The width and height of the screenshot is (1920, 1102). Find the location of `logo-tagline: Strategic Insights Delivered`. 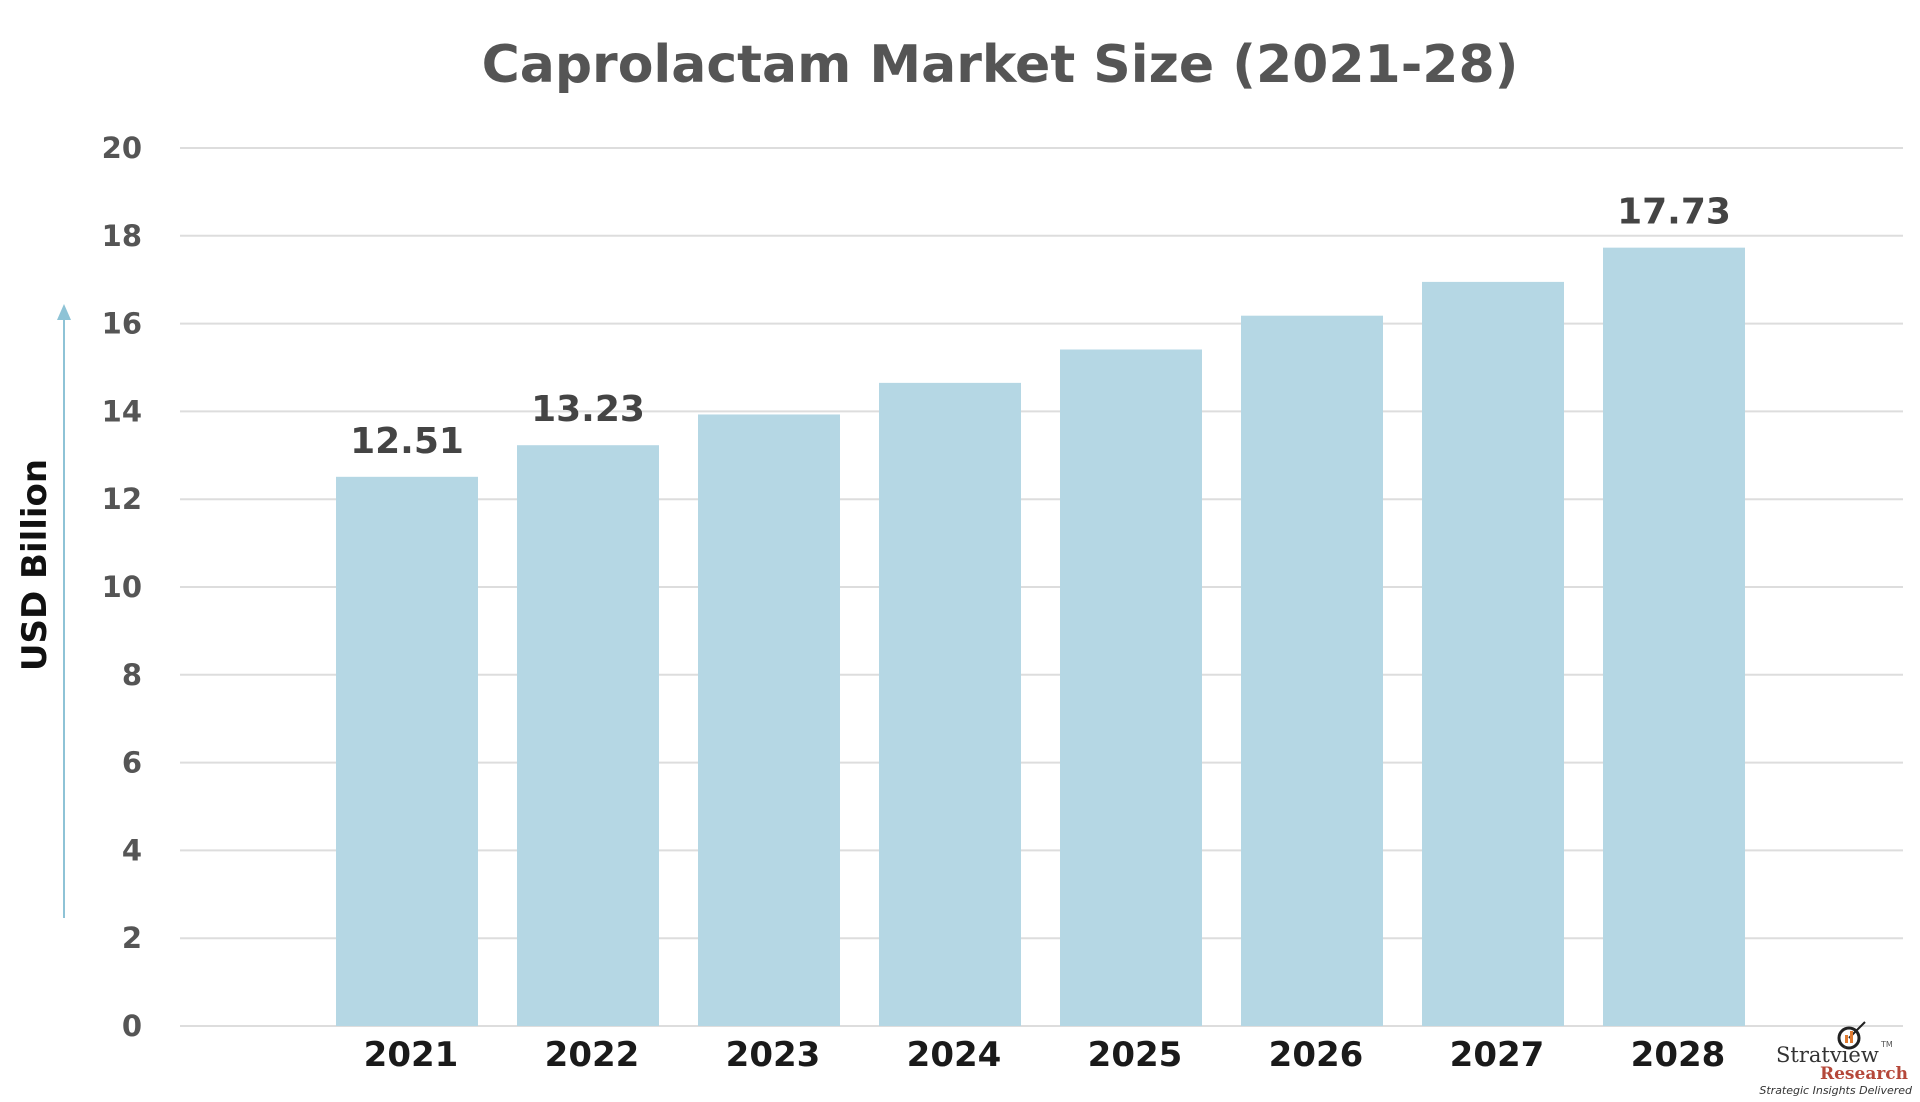

logo-tagline: Strategic Insights Delivered is located at coordinates (1836, 1090).